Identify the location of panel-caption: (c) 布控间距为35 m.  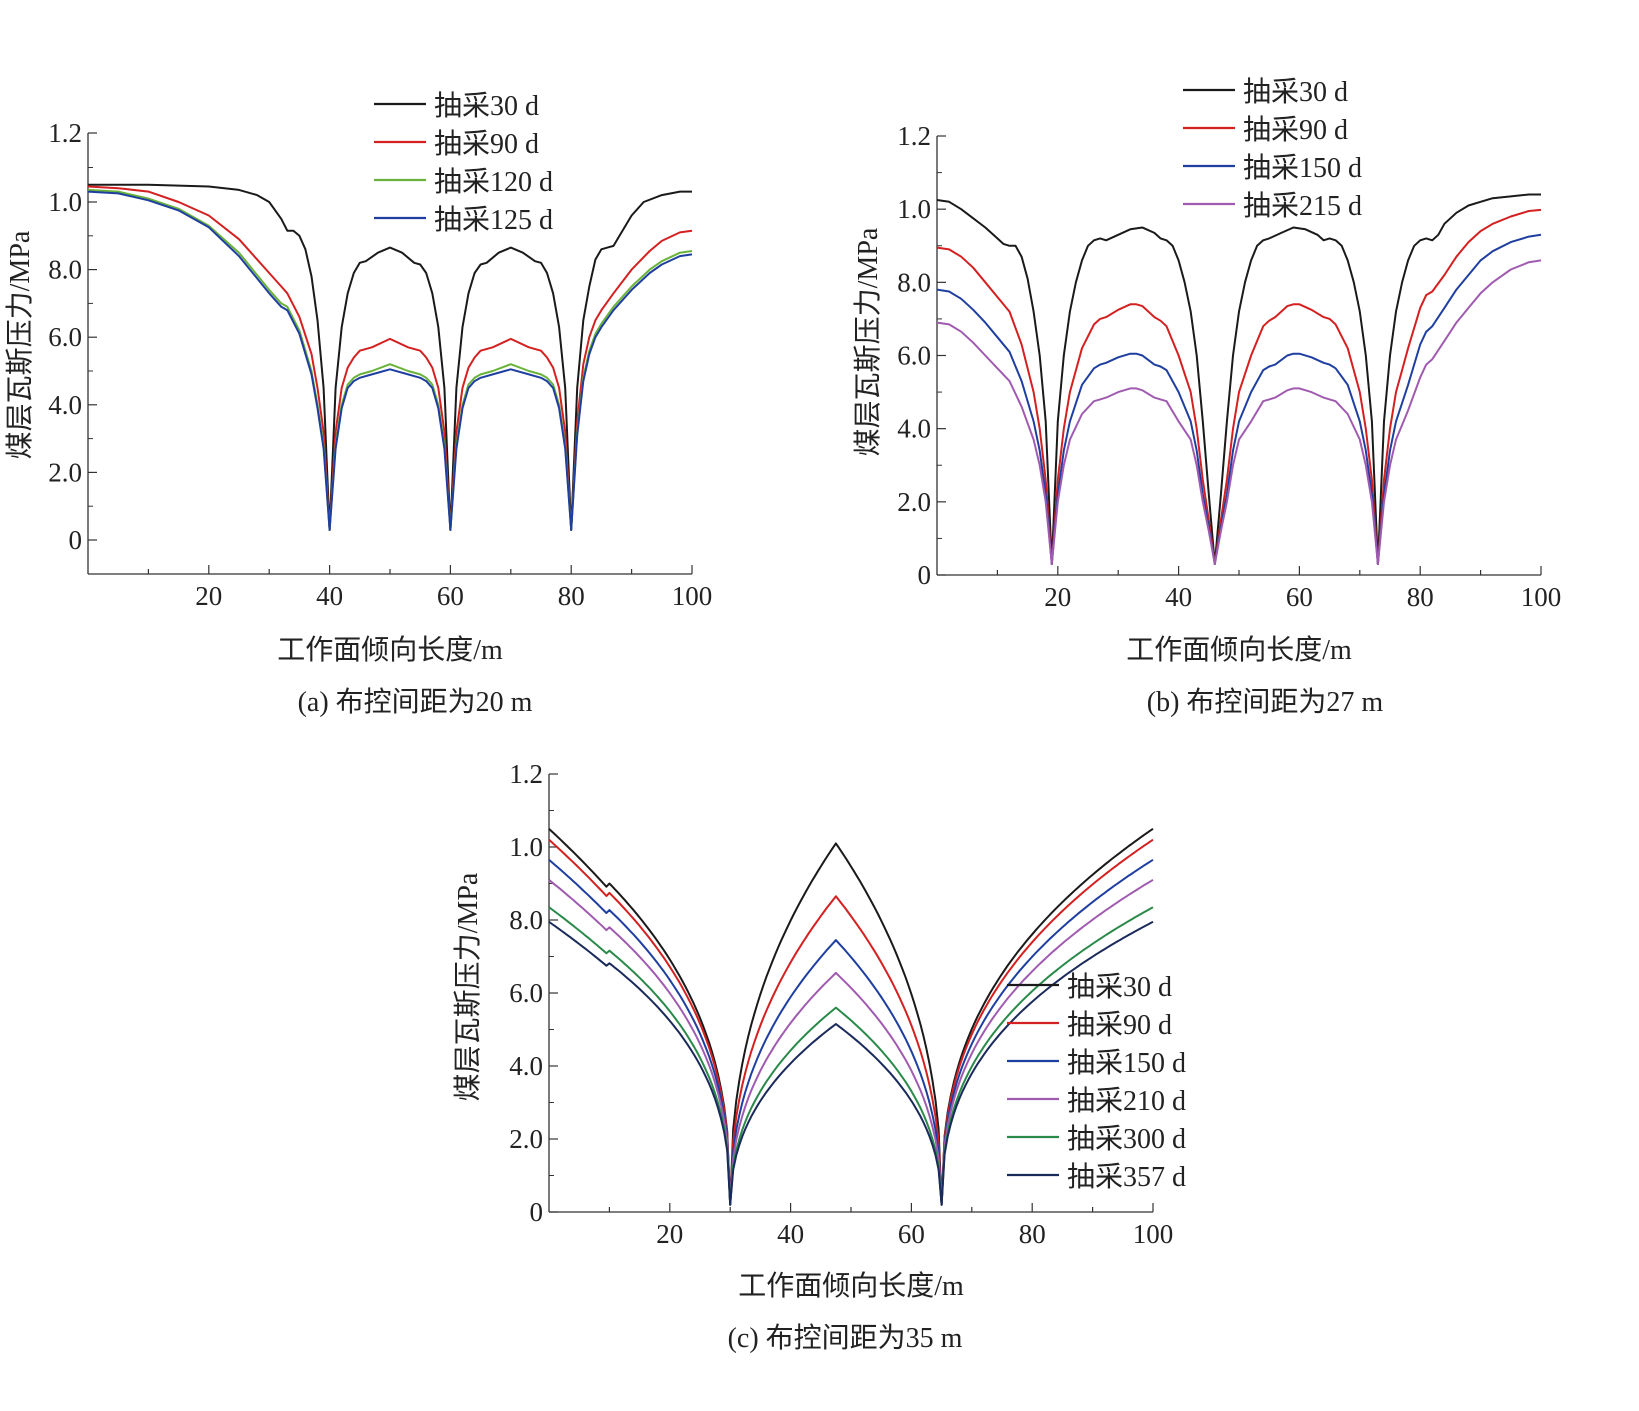
(845, 1338).